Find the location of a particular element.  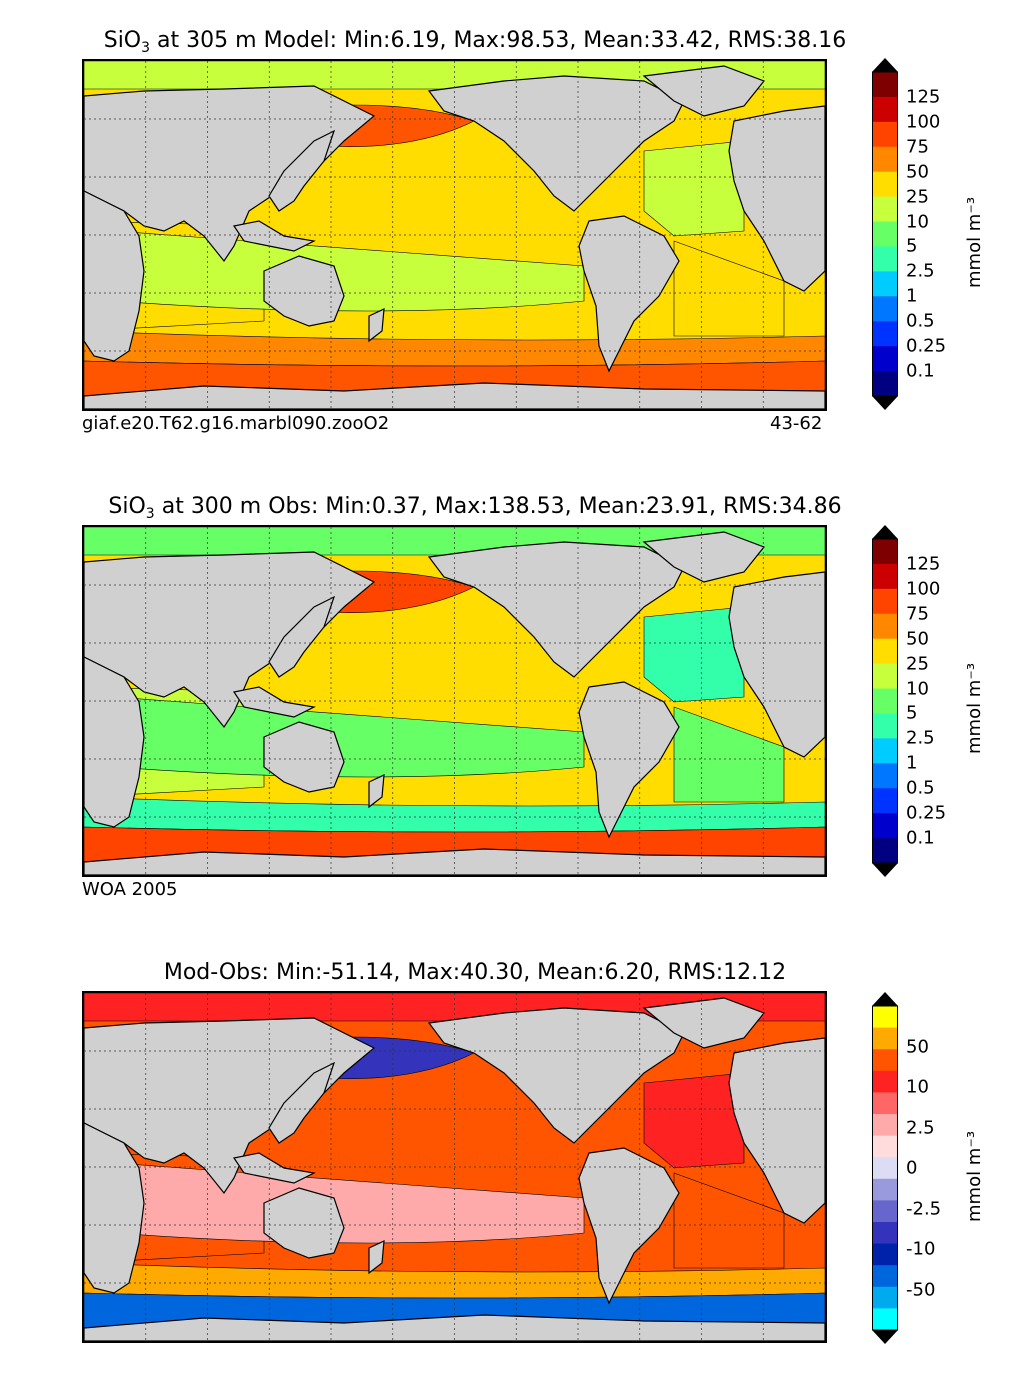

title-sub: 3 is located at coordinates (150, 514).